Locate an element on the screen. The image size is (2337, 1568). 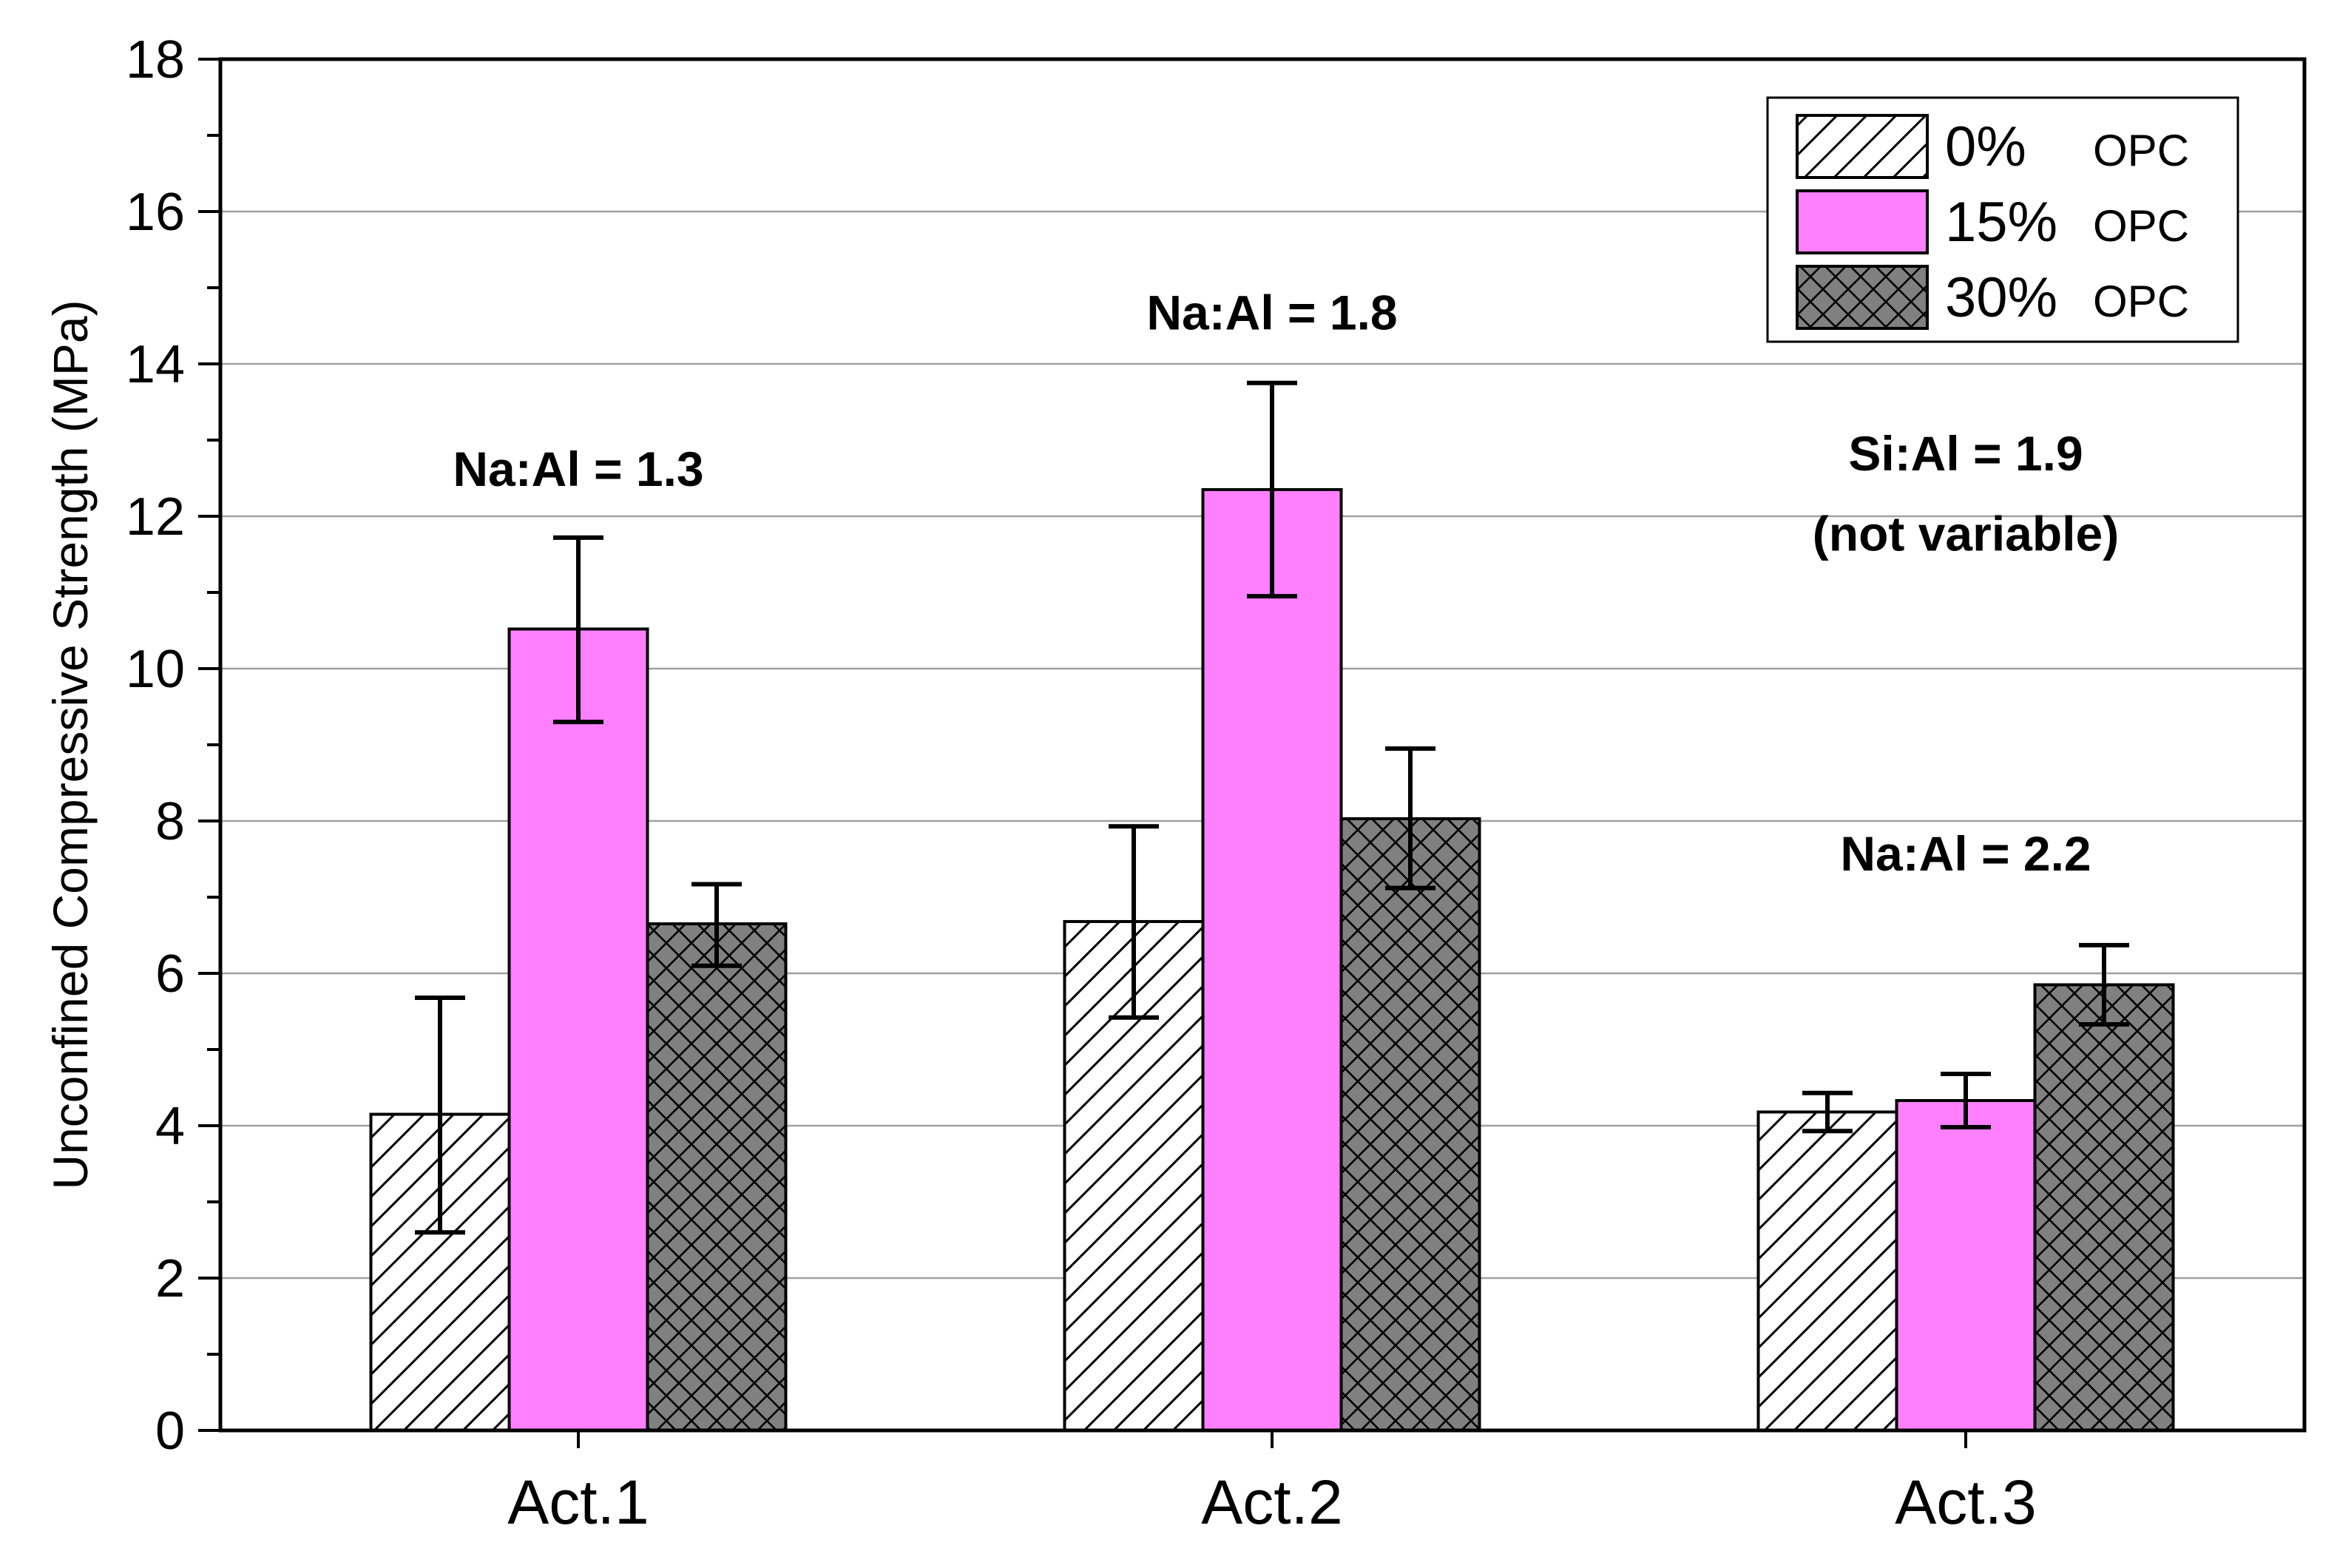
y-tick-label: 8 is located at coordinates (170, 821).